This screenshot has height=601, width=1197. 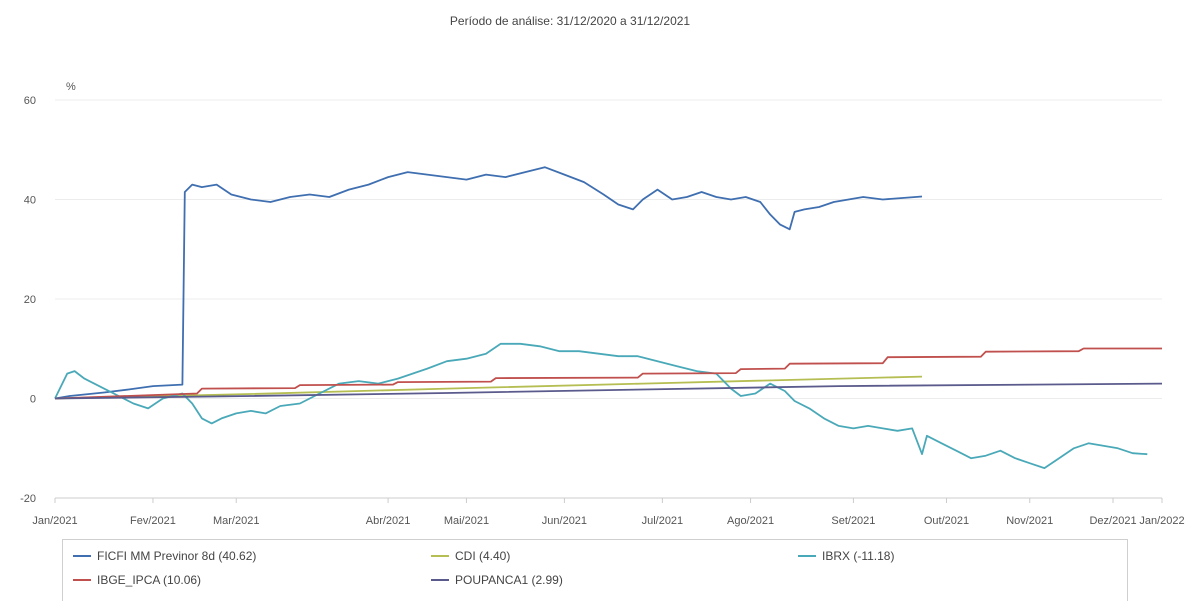 What do you see at coordinates (1161, 521) in the screenshot?
I see `x-tick-label: Jan/2022` at bounding box center [1161, 521].